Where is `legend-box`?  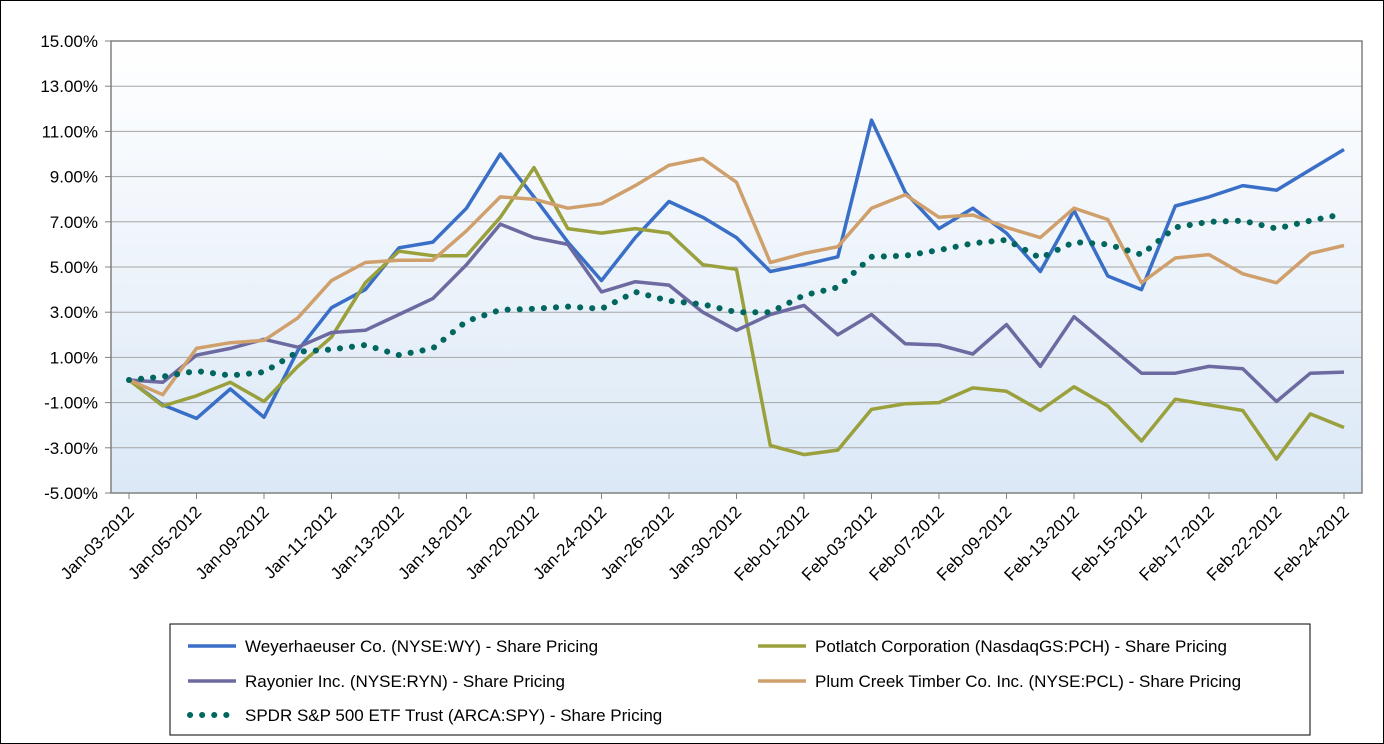 legend-box is located at coordinates (740, 679).